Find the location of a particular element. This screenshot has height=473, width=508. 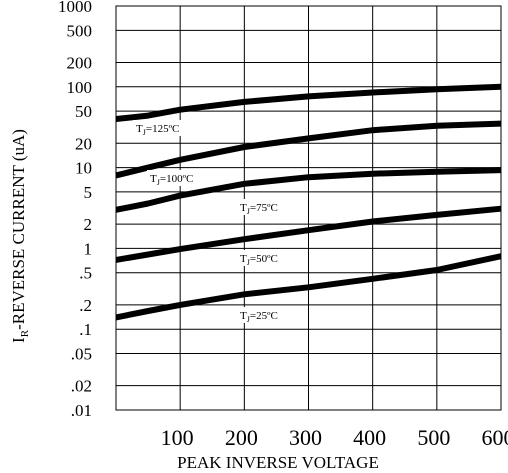

curve-label-1: TJ=100ºC is located at coordinates (171, 180).